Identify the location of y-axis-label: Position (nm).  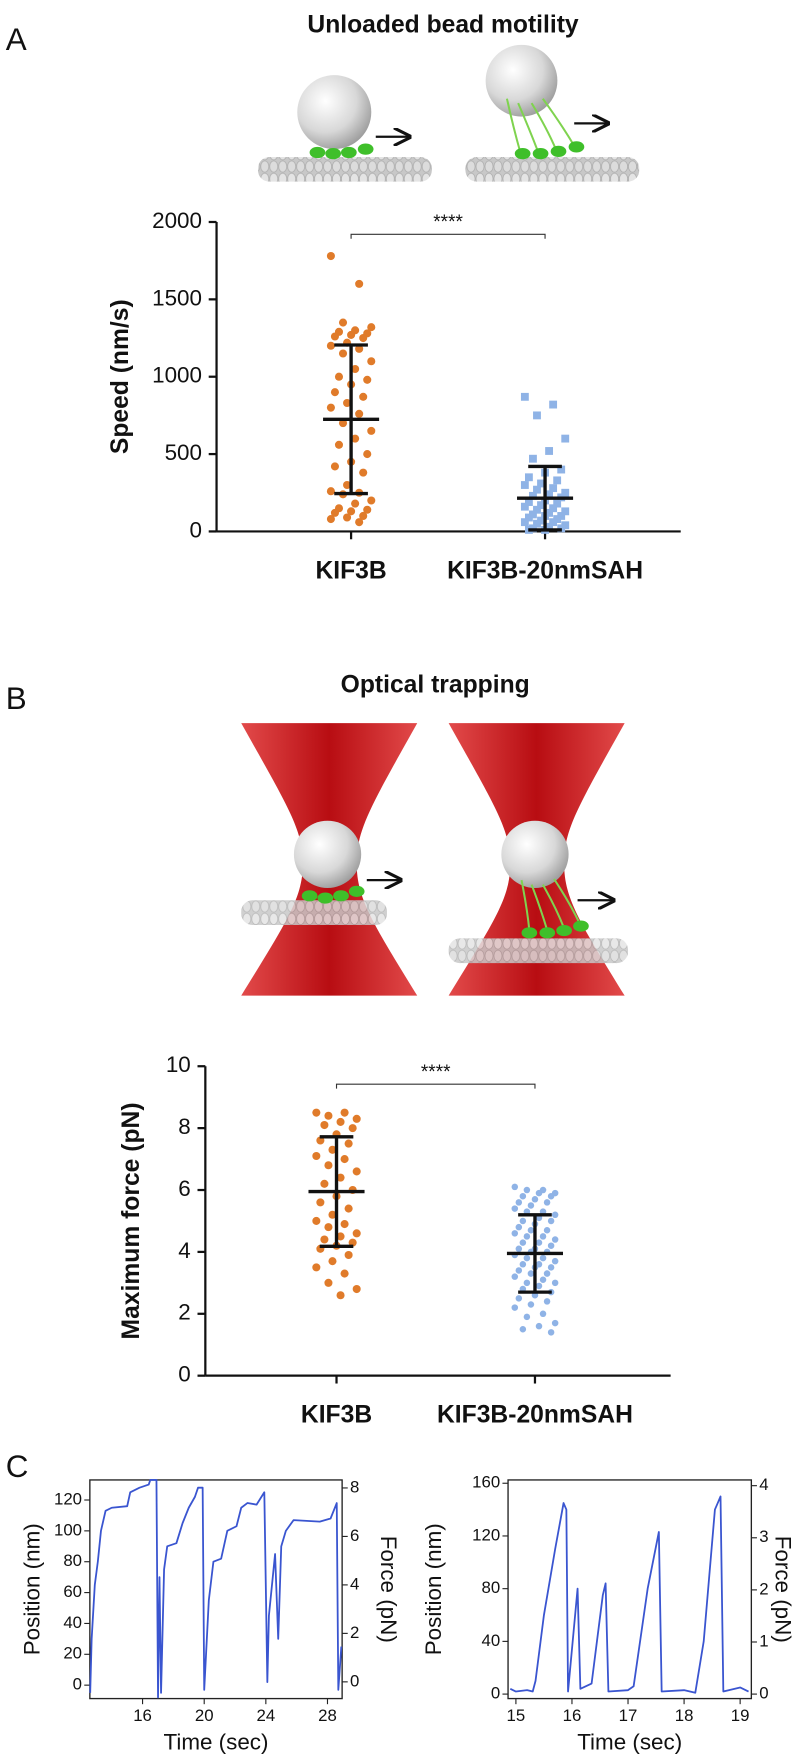
(433, 1589).